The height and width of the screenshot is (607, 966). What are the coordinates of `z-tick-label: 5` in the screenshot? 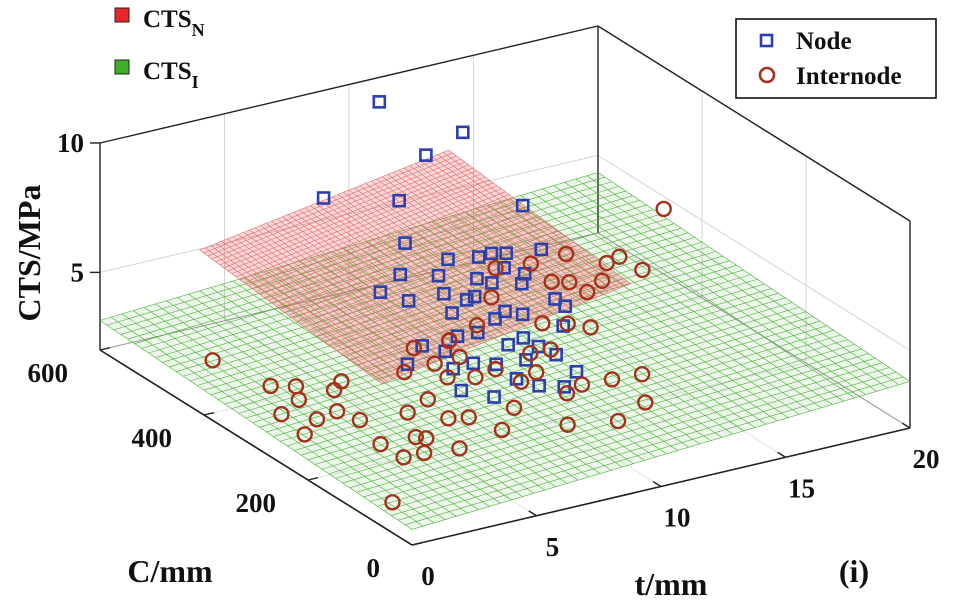 It's located at (78, 272).